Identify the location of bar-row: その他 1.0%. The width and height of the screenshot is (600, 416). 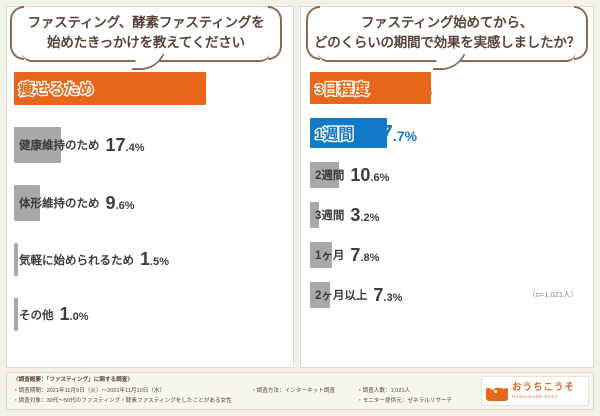
(150, 314).